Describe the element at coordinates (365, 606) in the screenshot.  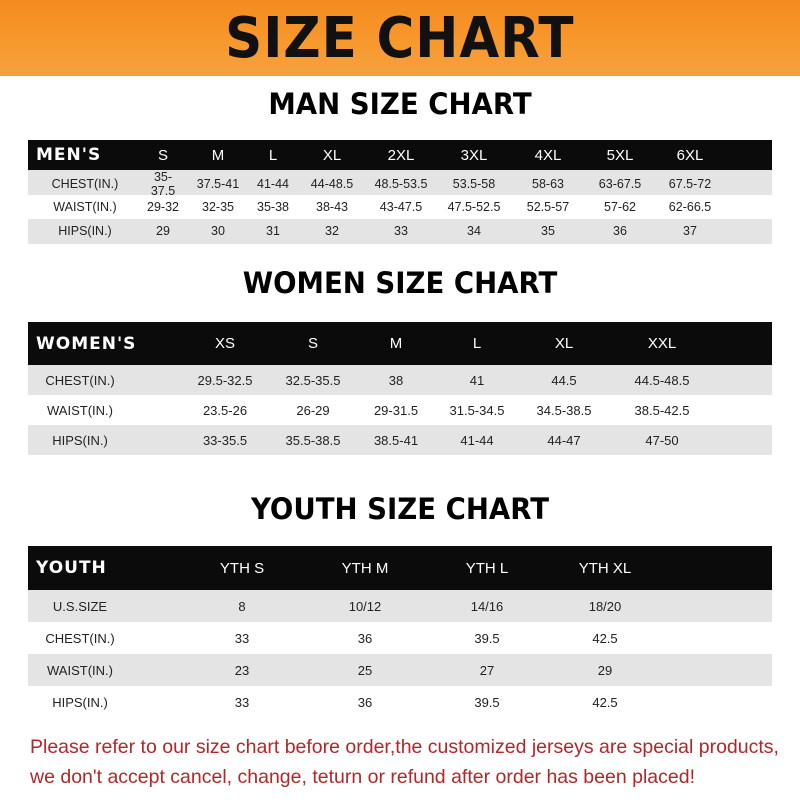
I see `table-cell: 10/12` at that location.